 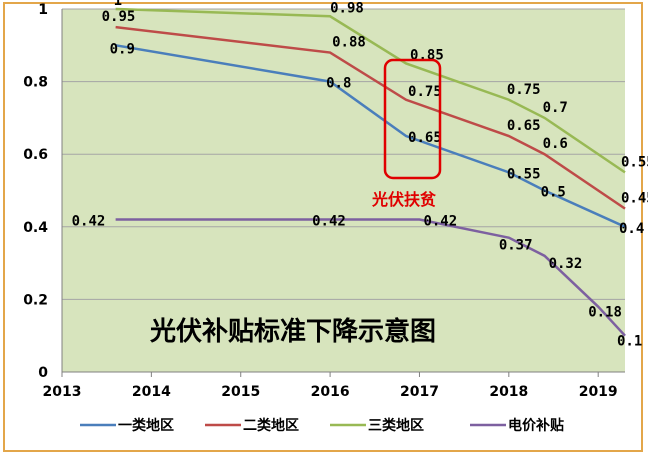 What do you see at coordinates (605, 313) in the screenshot?
I see `data-label: 0.18` at bounding box center [605, 313].